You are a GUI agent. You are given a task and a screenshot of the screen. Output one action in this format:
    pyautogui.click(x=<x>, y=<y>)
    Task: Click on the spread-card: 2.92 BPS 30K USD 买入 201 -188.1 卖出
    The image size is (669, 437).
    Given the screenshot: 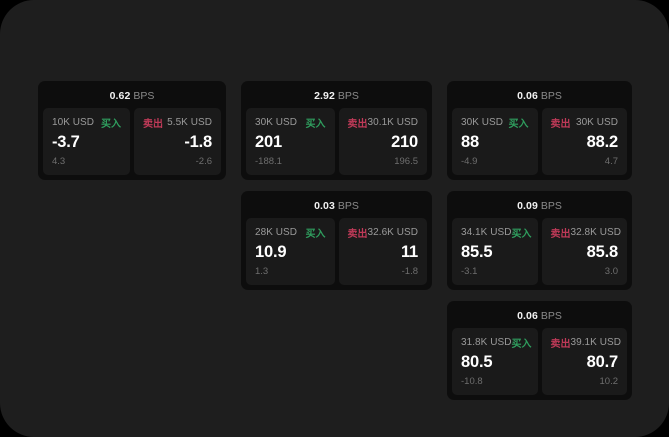 What is the action you would take?
    pyautogui.click(x=336, y=130)
    